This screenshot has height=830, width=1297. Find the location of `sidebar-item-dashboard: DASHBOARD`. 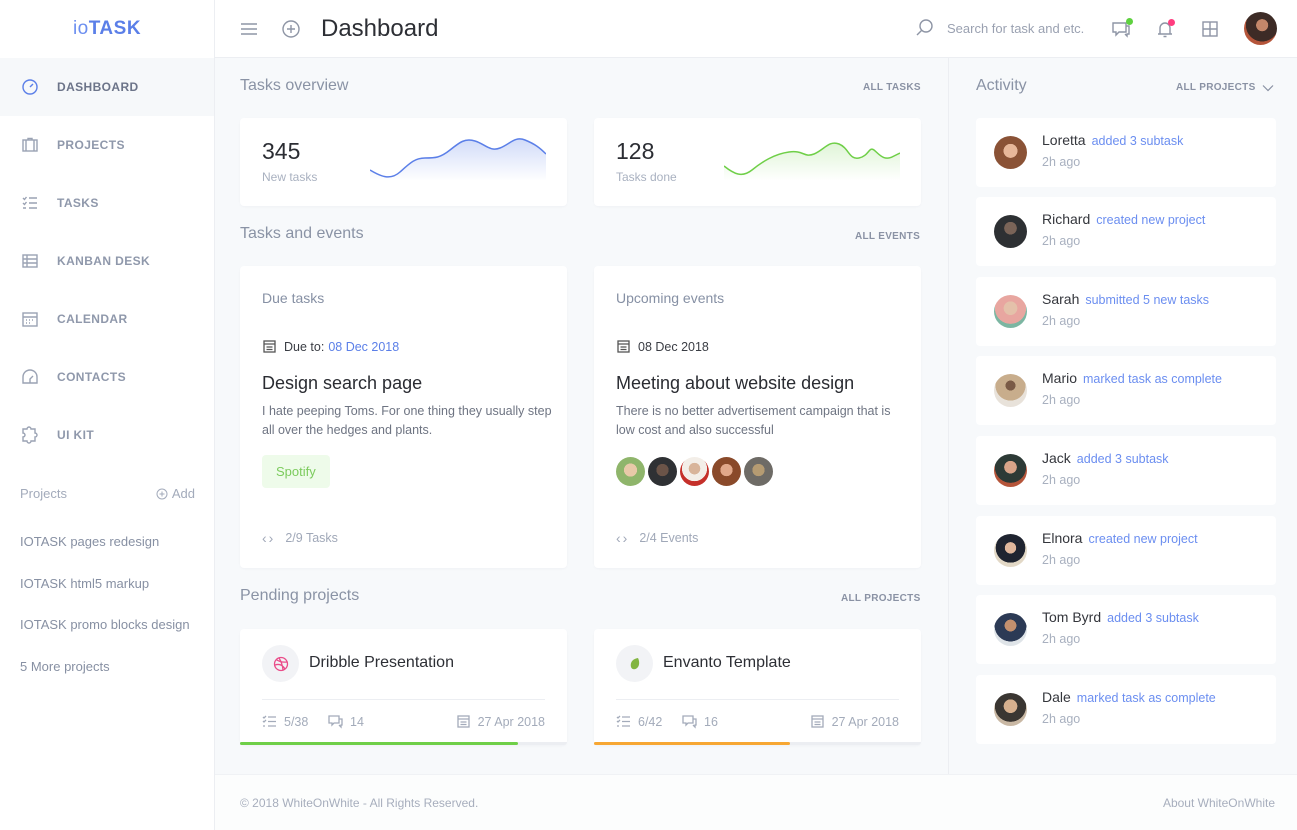

sidebar-item-dashboard: DASHBOARD is located at coordinates (107, 87).